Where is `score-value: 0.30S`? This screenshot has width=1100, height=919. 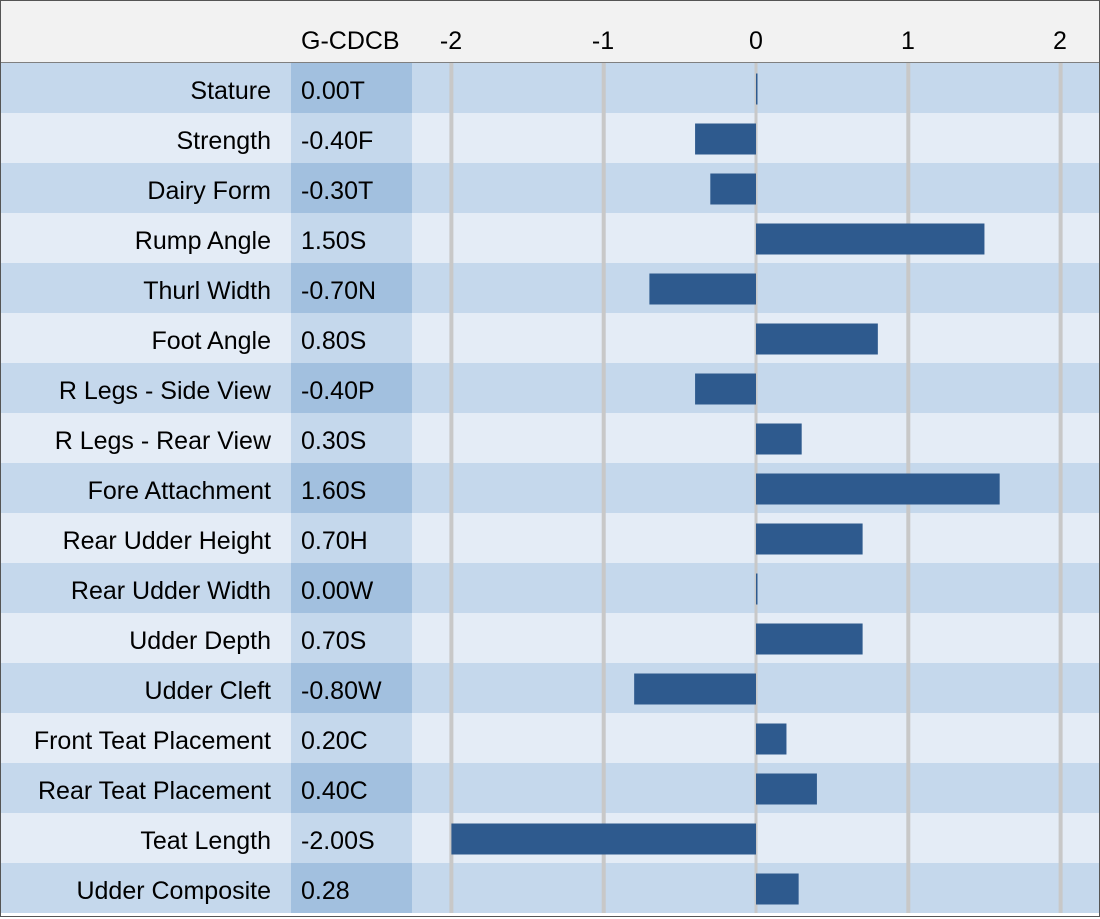 score-value: 0.30S is located at coordinates (334, 441).